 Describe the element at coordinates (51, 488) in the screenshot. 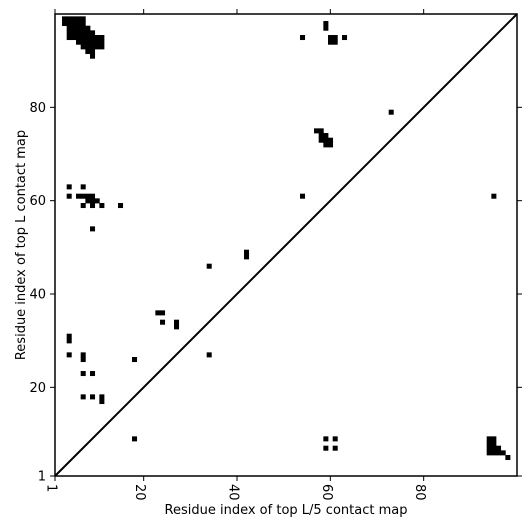

I see `x-tick-label: 1` at that location.